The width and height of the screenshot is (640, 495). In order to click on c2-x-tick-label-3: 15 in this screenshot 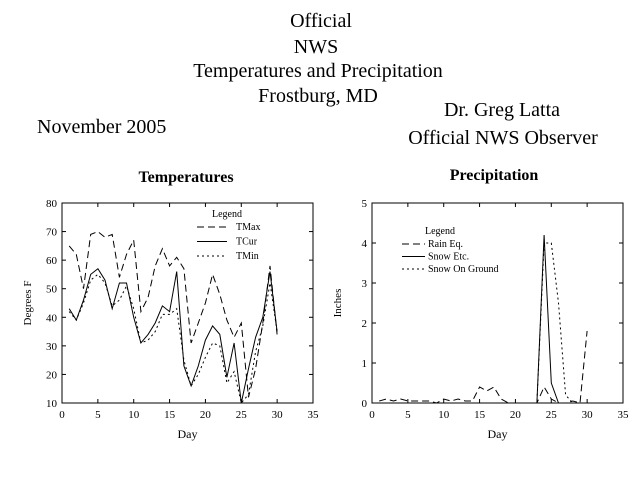, I will do `click(480, 415)`.